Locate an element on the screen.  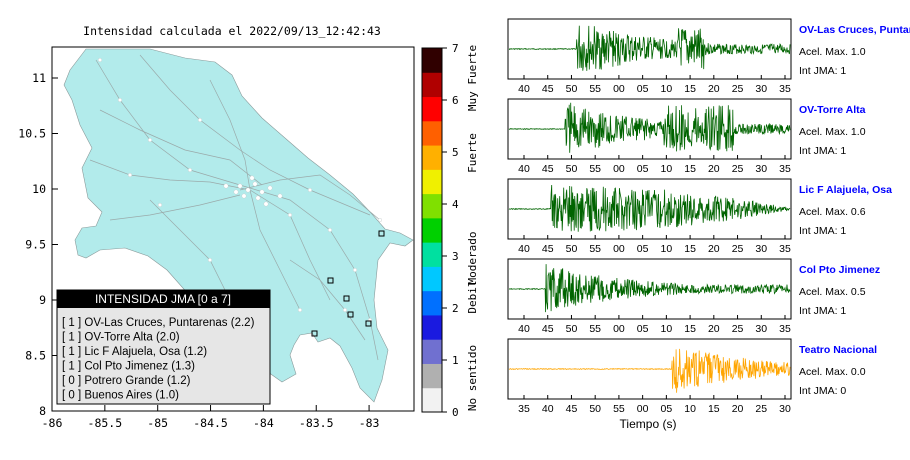
legend-item: [ 0 ] Potrero Grande (1.2) is located at coordinates (126, 381).